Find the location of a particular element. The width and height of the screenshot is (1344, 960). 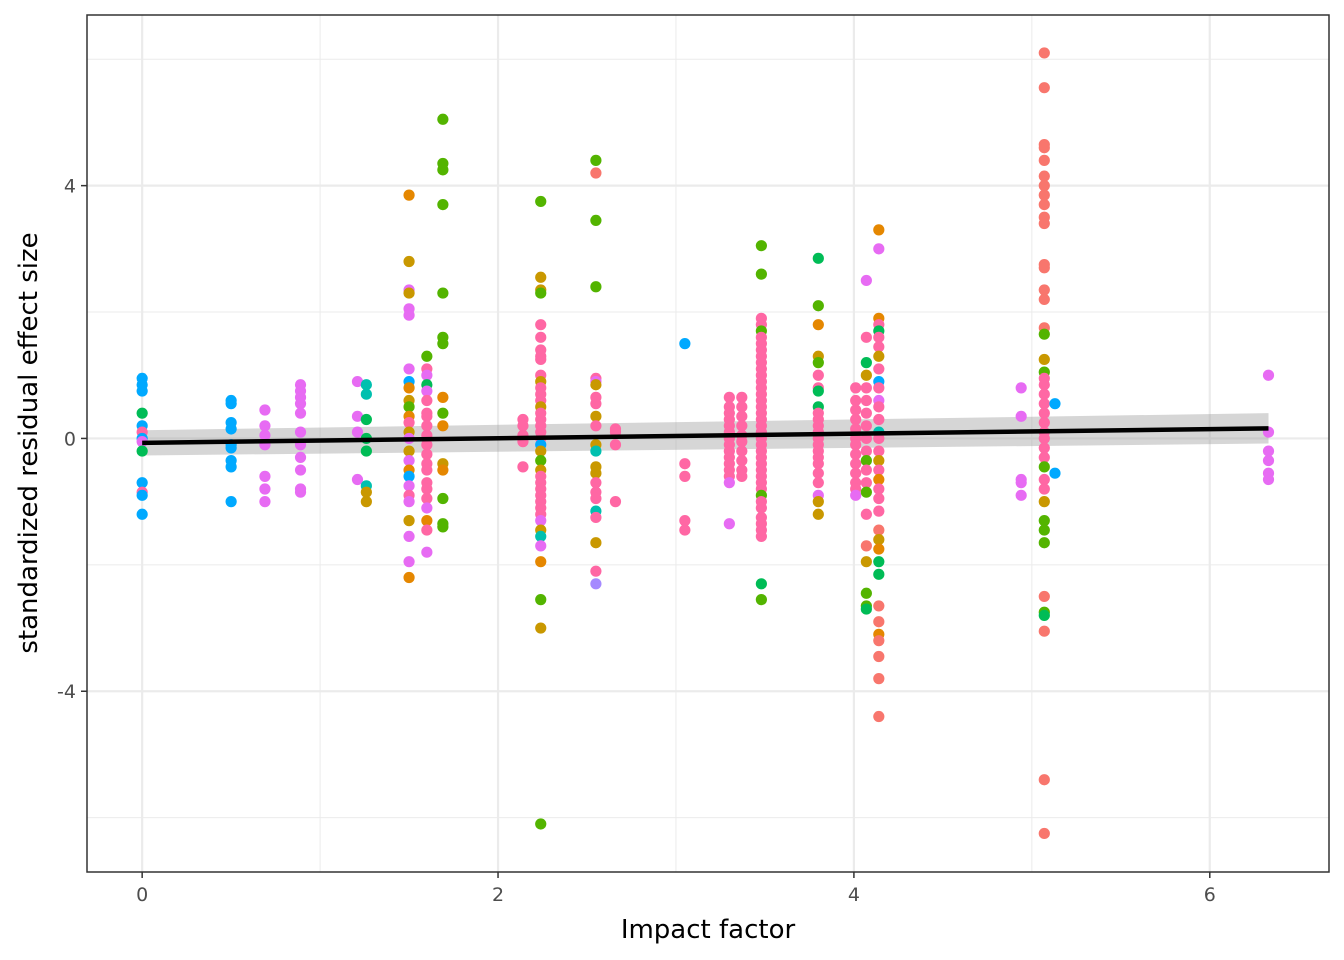

x-tick-label: 6 is located at coordinates (1210, 895).